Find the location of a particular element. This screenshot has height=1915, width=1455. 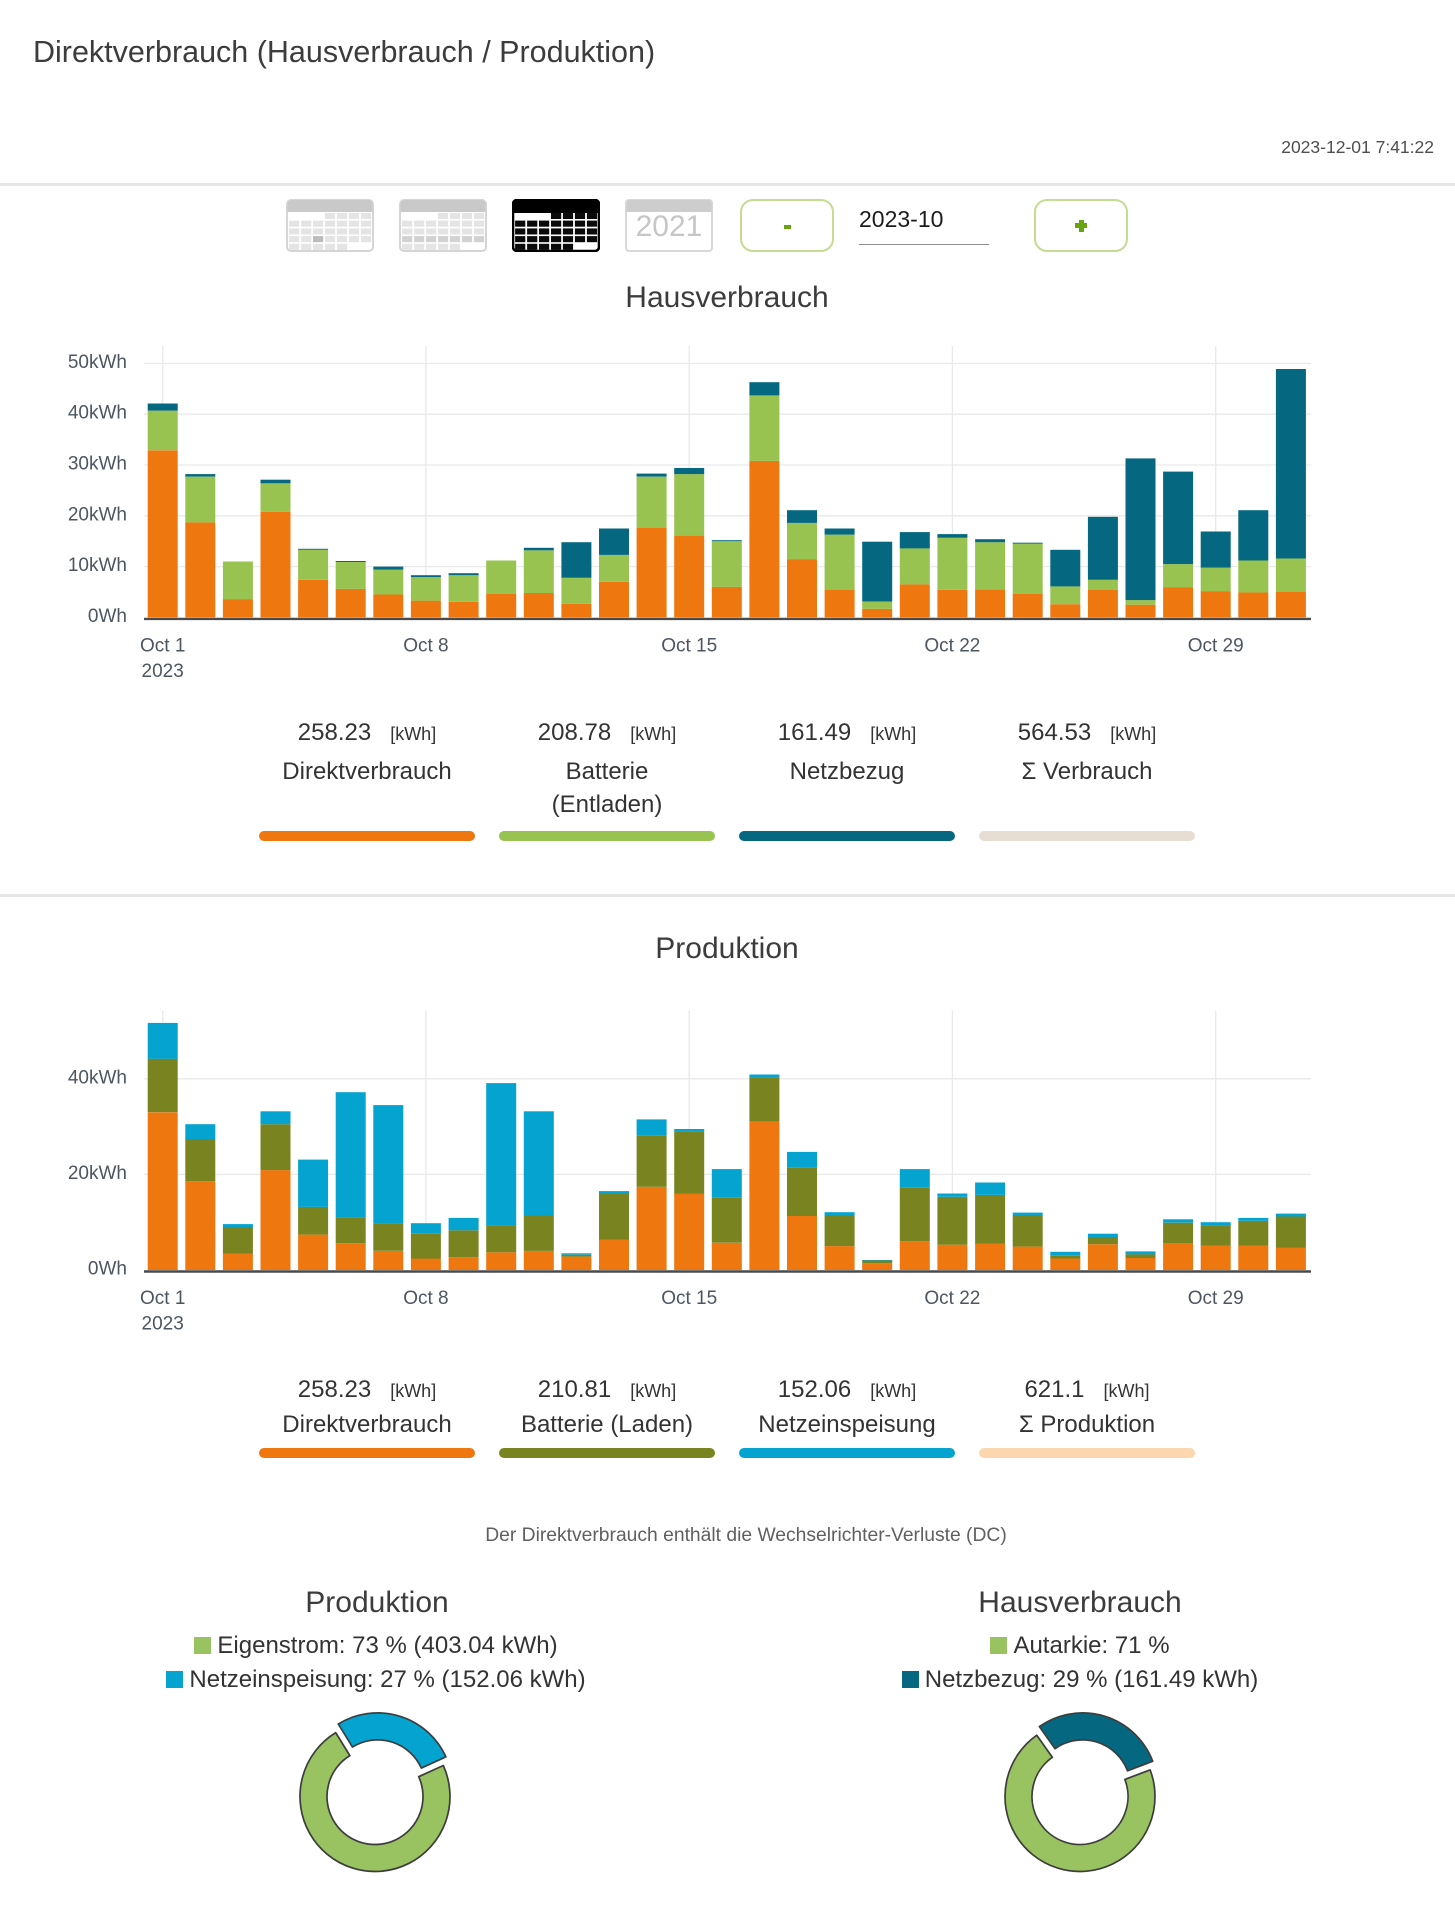

svg-text: Hausverbrauch is located at coordinates (726, 297).